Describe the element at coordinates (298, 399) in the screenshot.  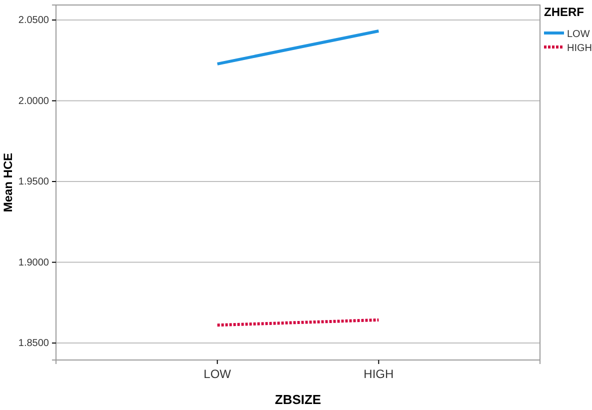
I see `x-axis-title: ZBSIZE` at that location.